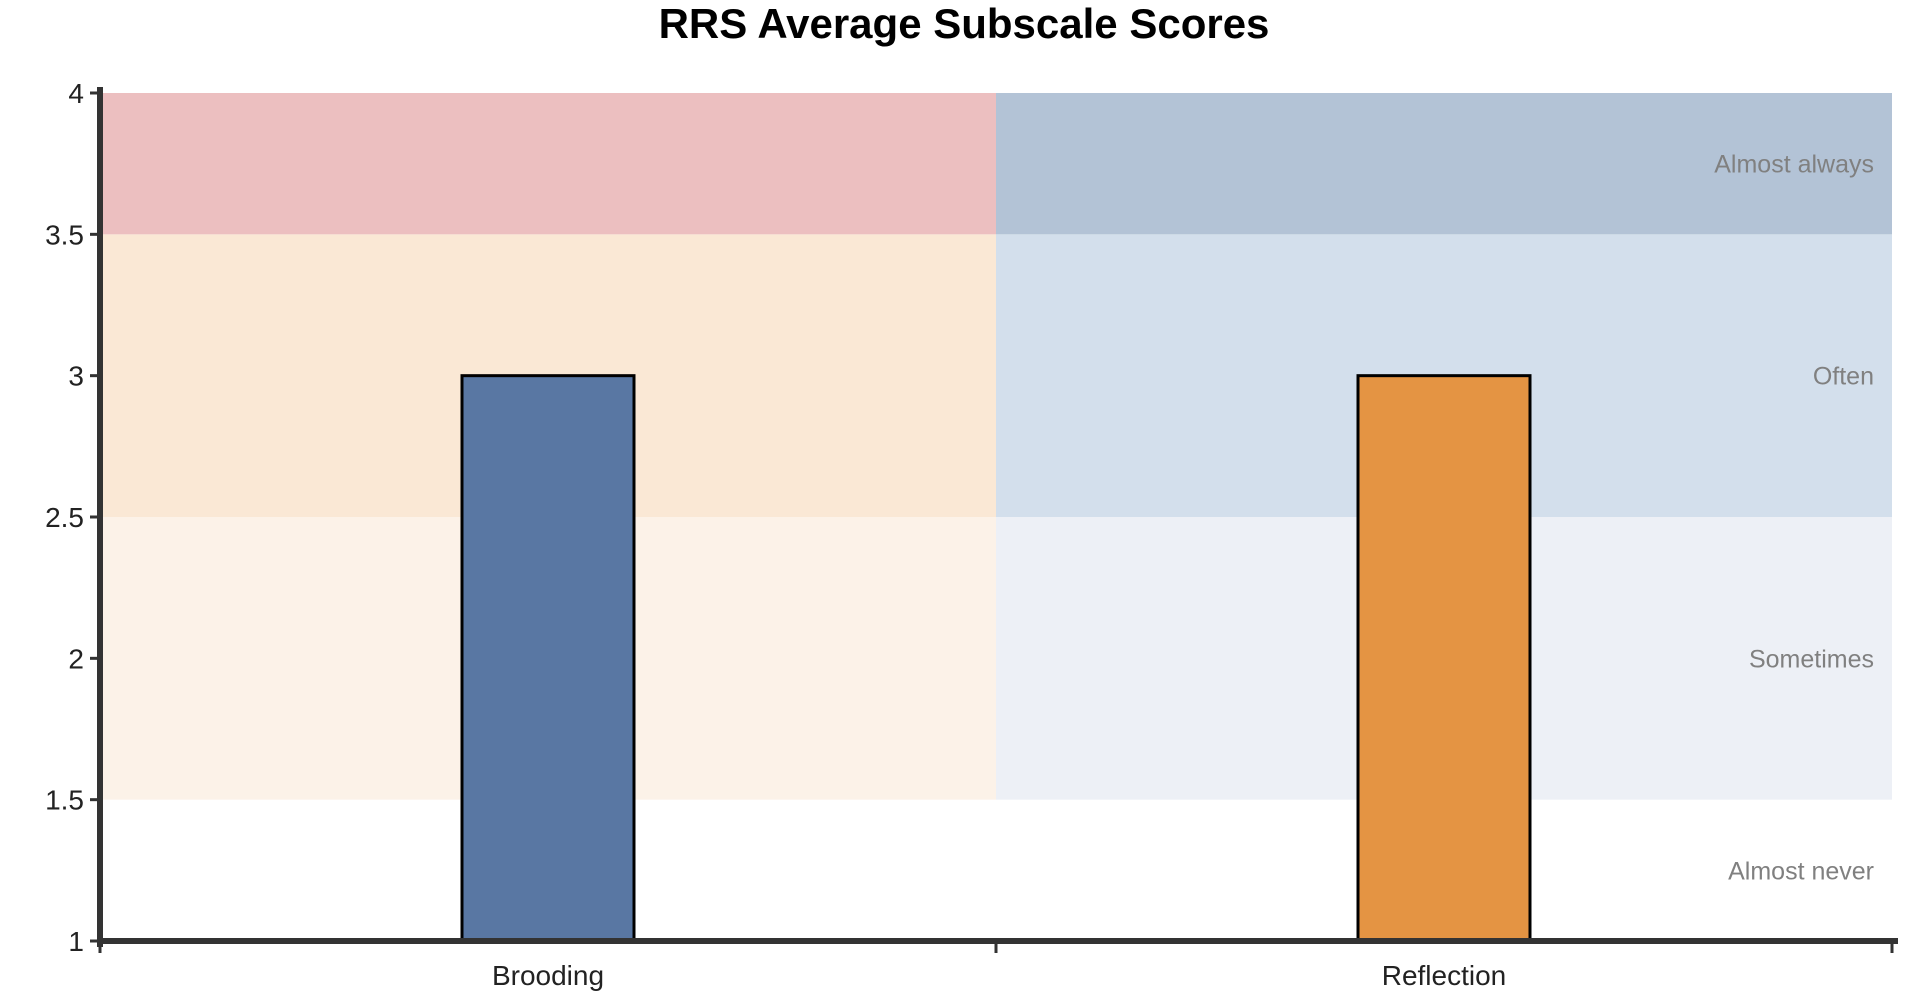 The height and width of the screenshot is (1004, 1928). I want to click on x-tick-label: Brooding, so click(548, 975).